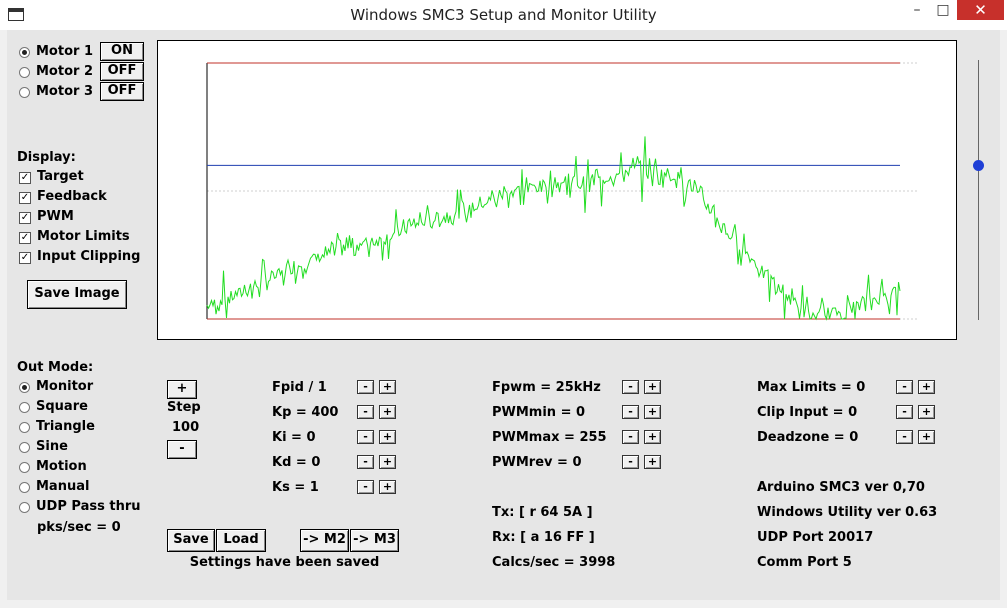 This screenshot has height=608, width=1007. Describe the element at coordinates (365, 437) in the screenshot. I see `ki-minus-button: -` at that location.